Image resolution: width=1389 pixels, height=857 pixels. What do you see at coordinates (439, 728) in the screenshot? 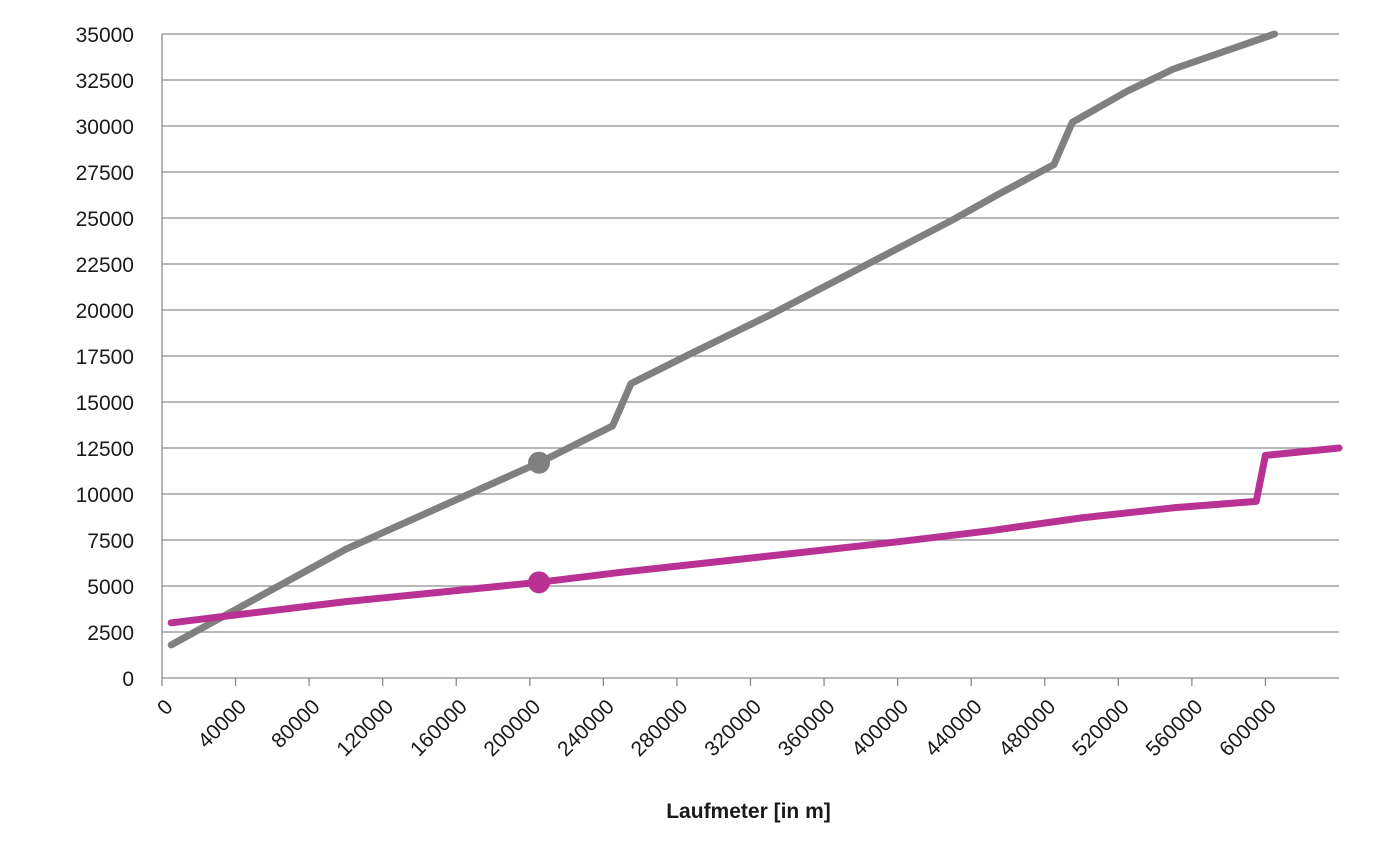
I see `x-tick-label: 160000` at bounding box center [439, 728].